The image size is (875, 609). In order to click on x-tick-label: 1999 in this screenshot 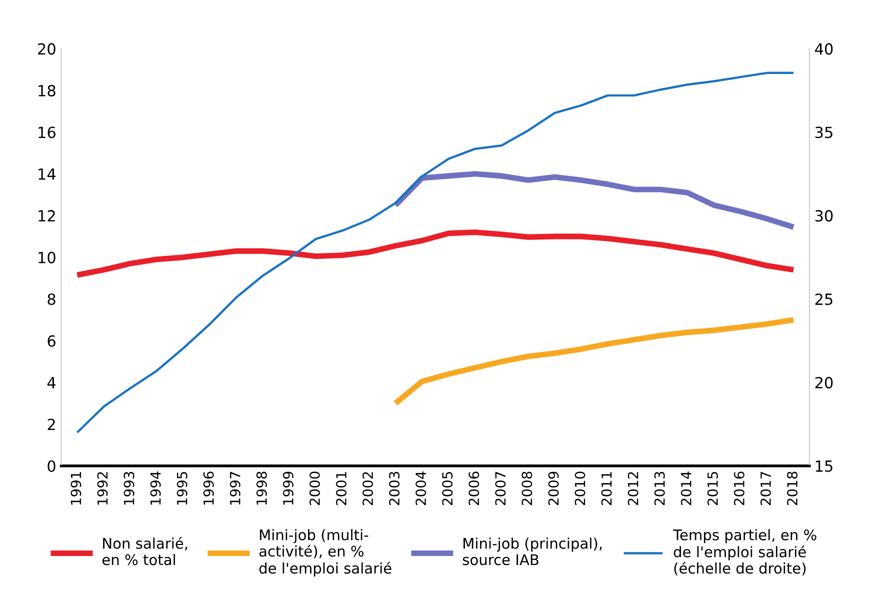, I will do `click(288, 488)`.